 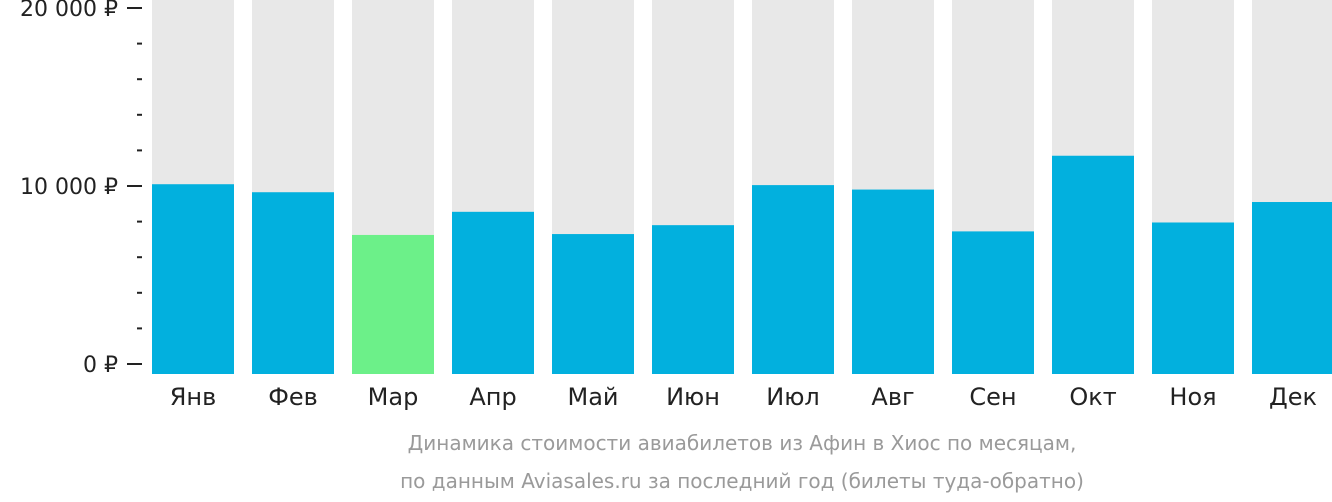 What do you see at coordinates (1293, 397) in the screenshot?
I see `x-tick-label: Дек` at bounding box center [1293, 397].